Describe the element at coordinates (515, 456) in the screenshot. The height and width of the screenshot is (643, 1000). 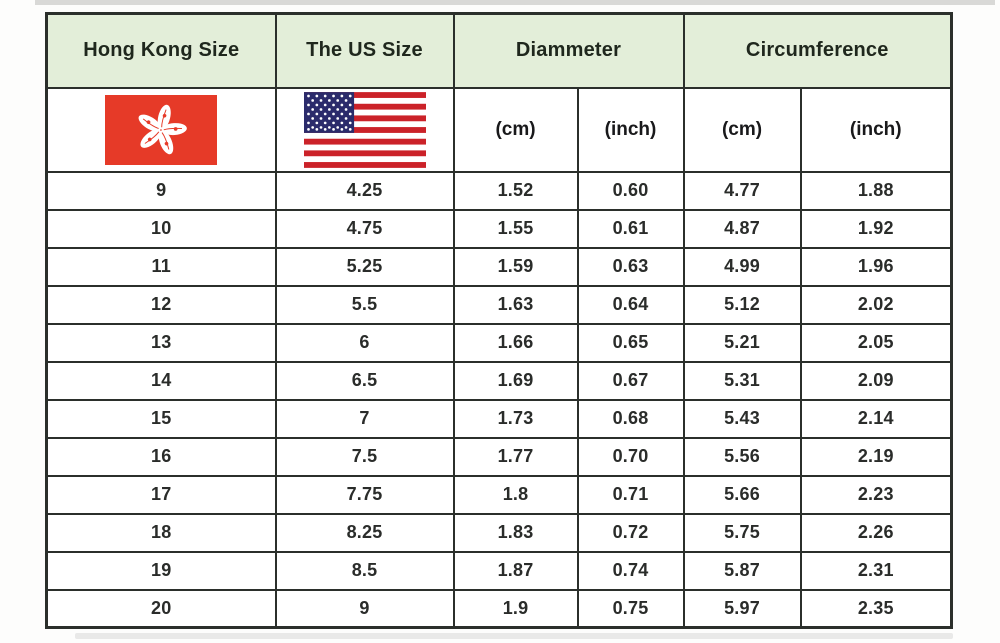
I see `diameter-cm-cell: 1.77` at that location.